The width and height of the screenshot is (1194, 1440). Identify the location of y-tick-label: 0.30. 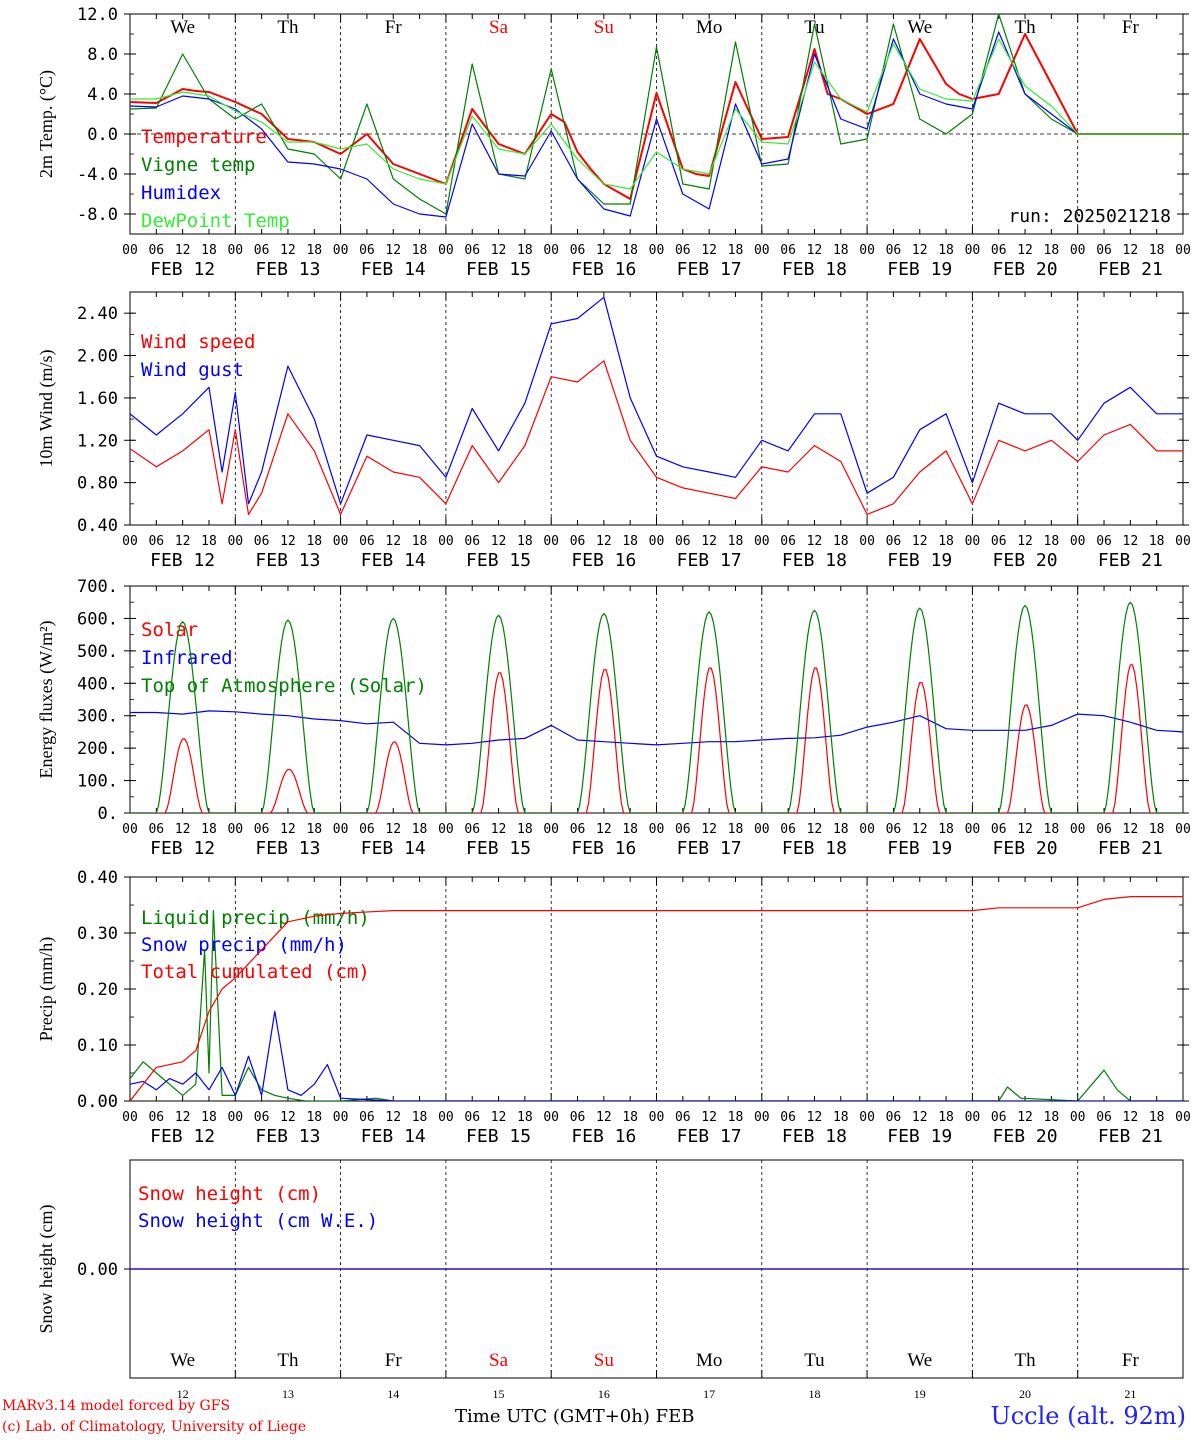
(97, 934).